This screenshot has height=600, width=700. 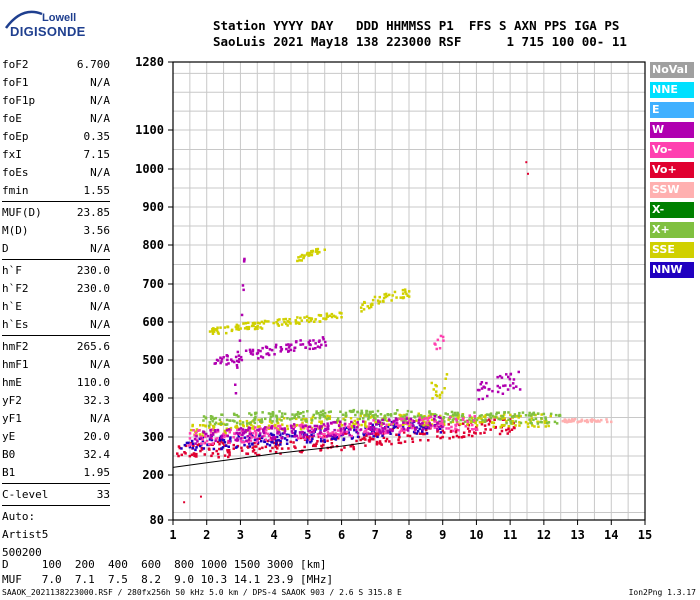 I want to click on param-row: foEs N/A, so click(x=56, y=173).